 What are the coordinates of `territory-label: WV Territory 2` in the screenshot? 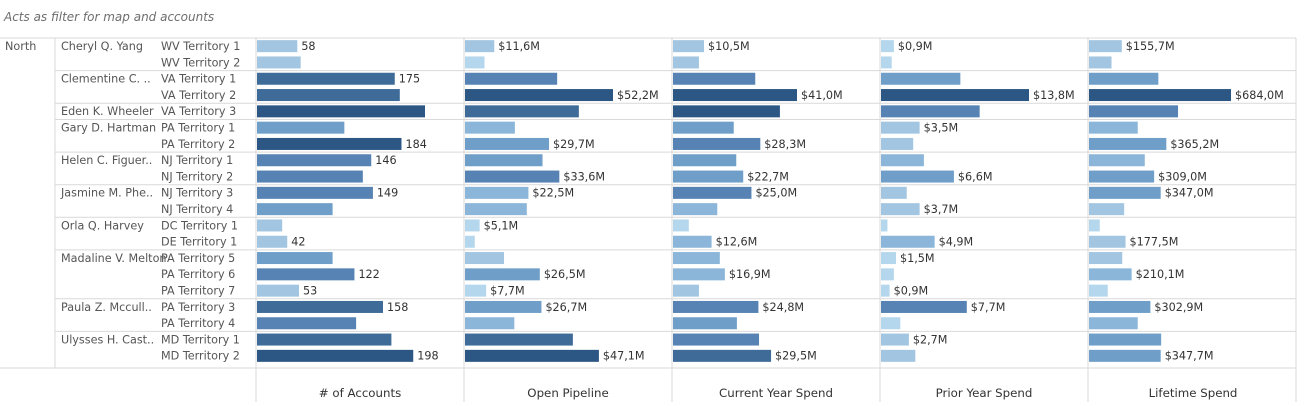 It's located at (200, 62).